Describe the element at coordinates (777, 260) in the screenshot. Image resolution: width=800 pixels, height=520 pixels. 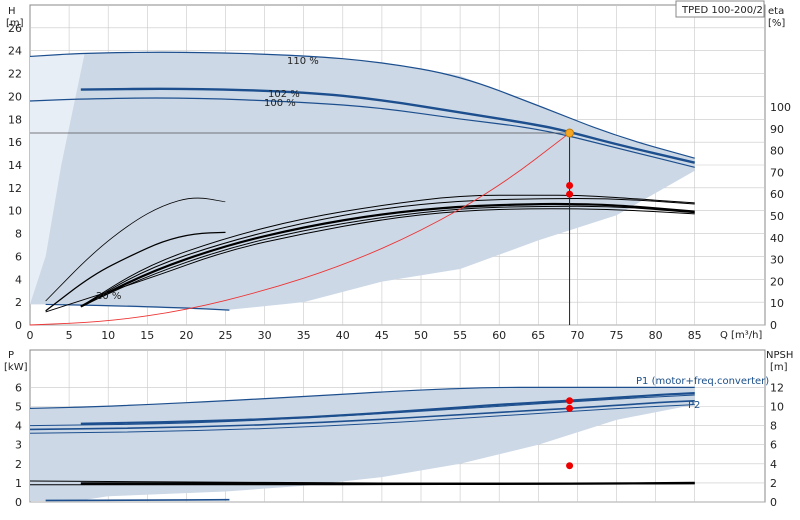
I see `eta-tick-label: 30` at that location.